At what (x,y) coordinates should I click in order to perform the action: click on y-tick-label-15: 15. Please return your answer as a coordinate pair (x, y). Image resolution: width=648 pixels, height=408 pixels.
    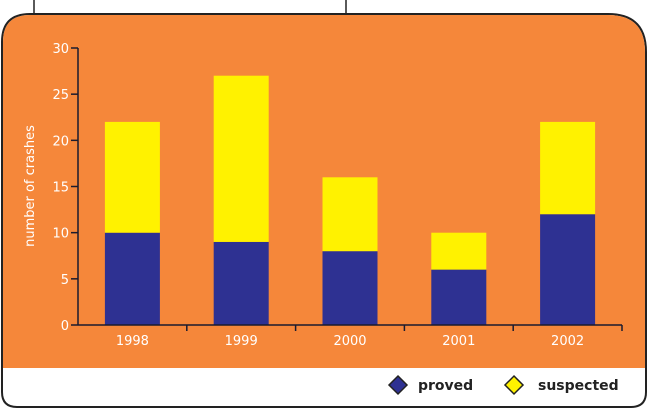
    Looking at the image, I should click on (60, 188).